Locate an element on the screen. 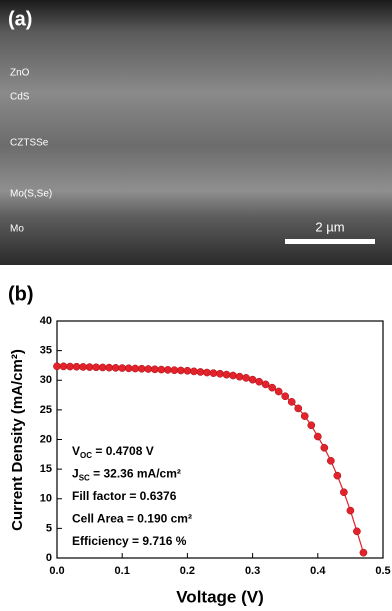 The image size is (392, 611). annotation-part: J is located at coordinates (75, 474).